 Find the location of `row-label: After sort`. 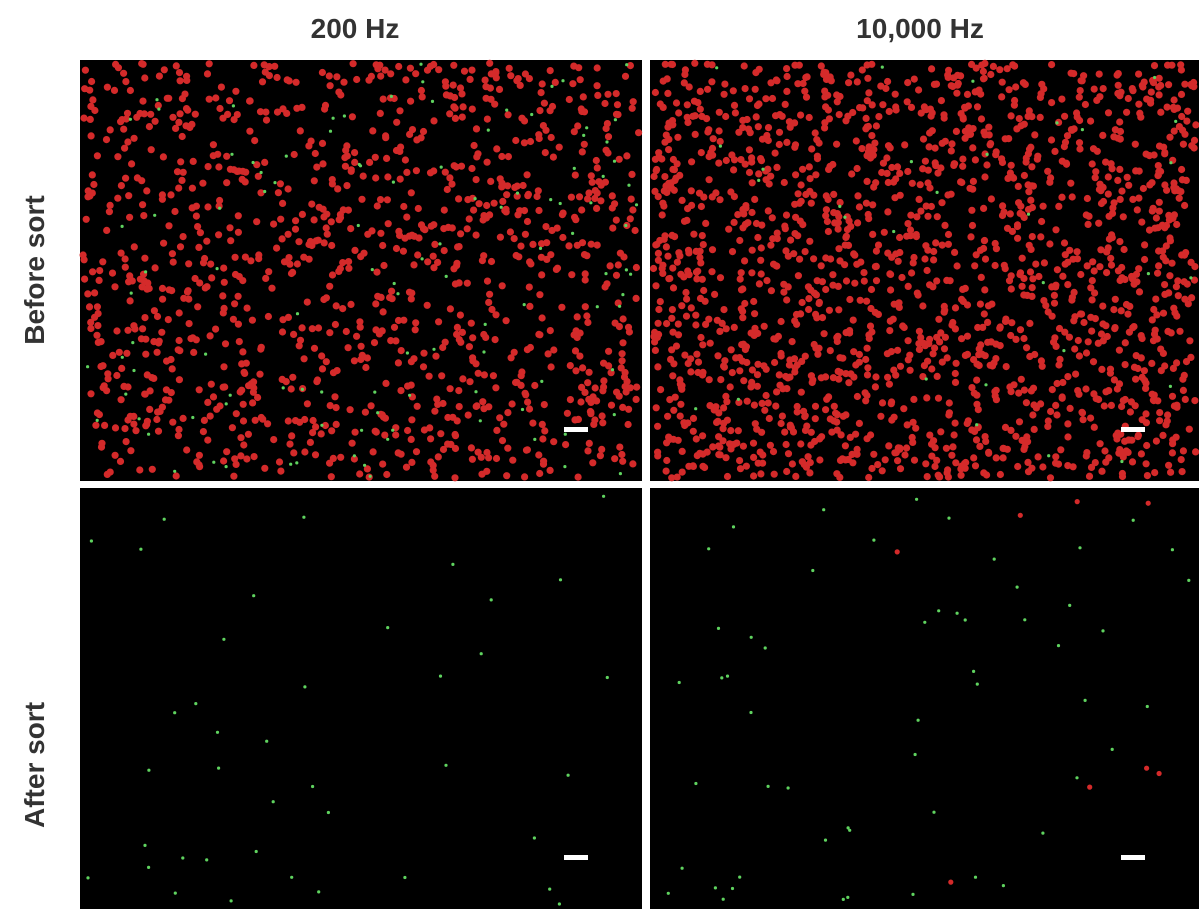

row-label: After sort is located at coordinates (34, 765).